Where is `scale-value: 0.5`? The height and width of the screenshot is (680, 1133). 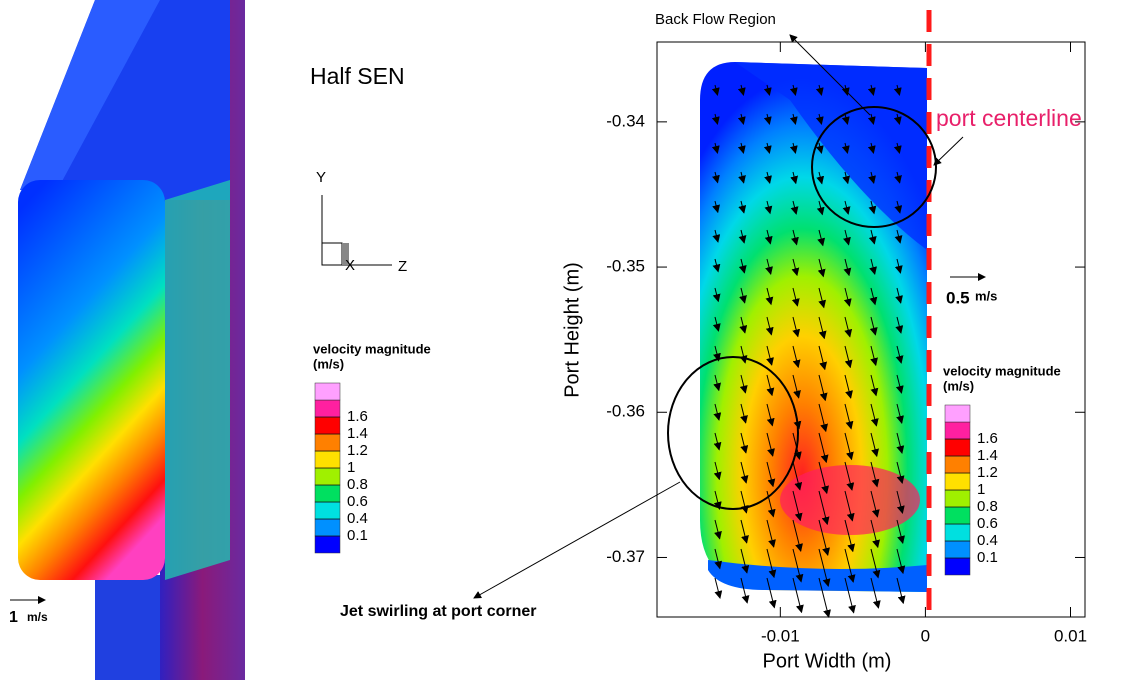 scale-value: 0.5 is located at coordinates (958, 297).